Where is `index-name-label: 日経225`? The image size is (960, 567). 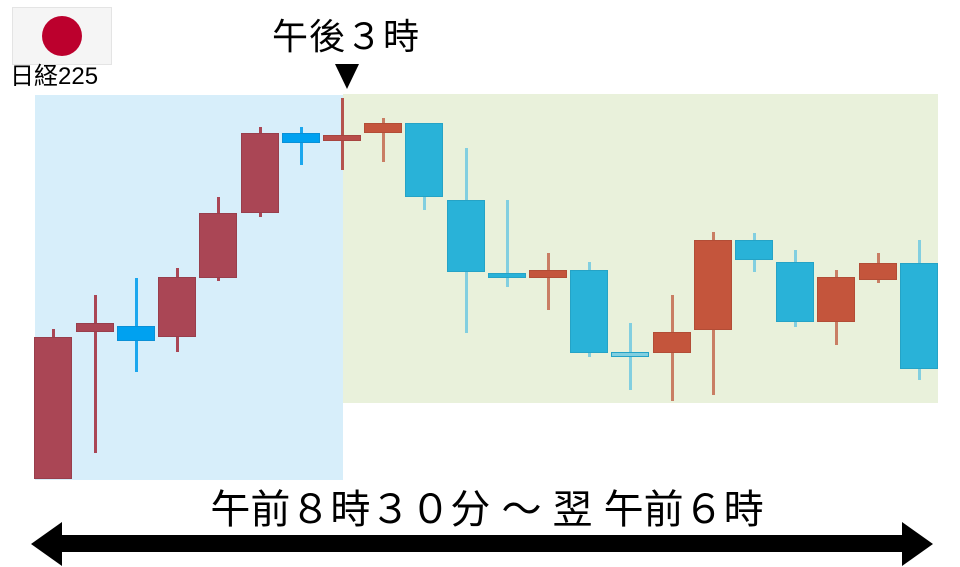
index-name-label: 日経225 is located at coordinates (54, 76).